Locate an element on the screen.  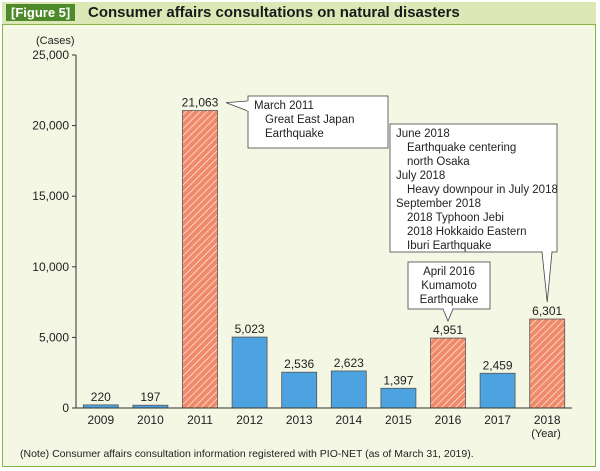
bar-2014 is located at coordinates (348, 389).